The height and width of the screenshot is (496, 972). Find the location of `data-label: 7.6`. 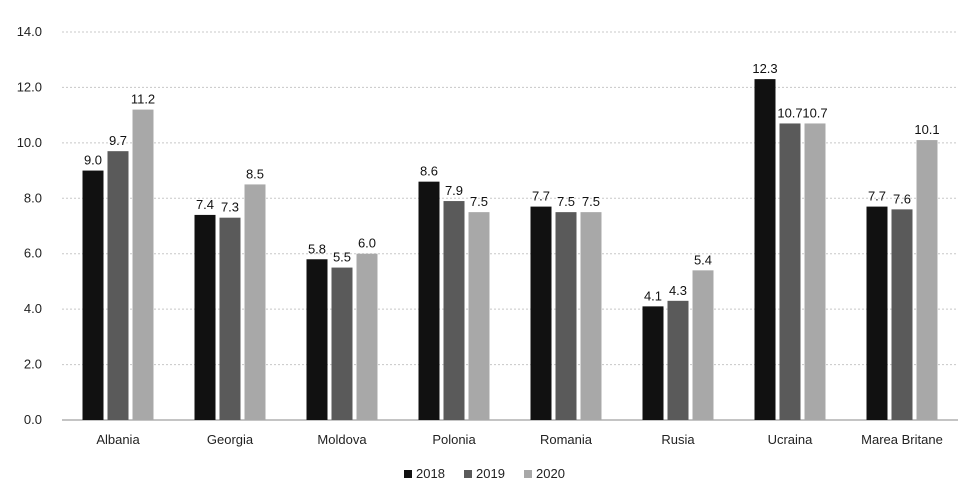

data-label: 7.6 is located at coordinates (902, 198).